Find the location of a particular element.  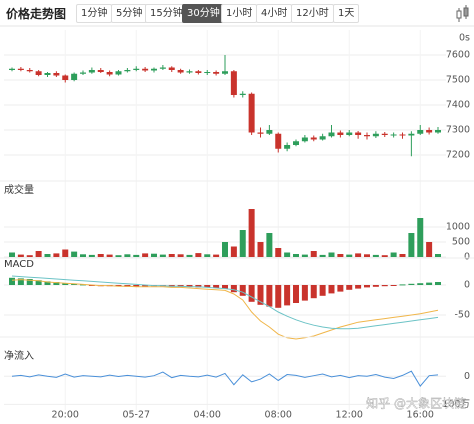

interval-tab: 4小时 is located at coordinates (274, 13).